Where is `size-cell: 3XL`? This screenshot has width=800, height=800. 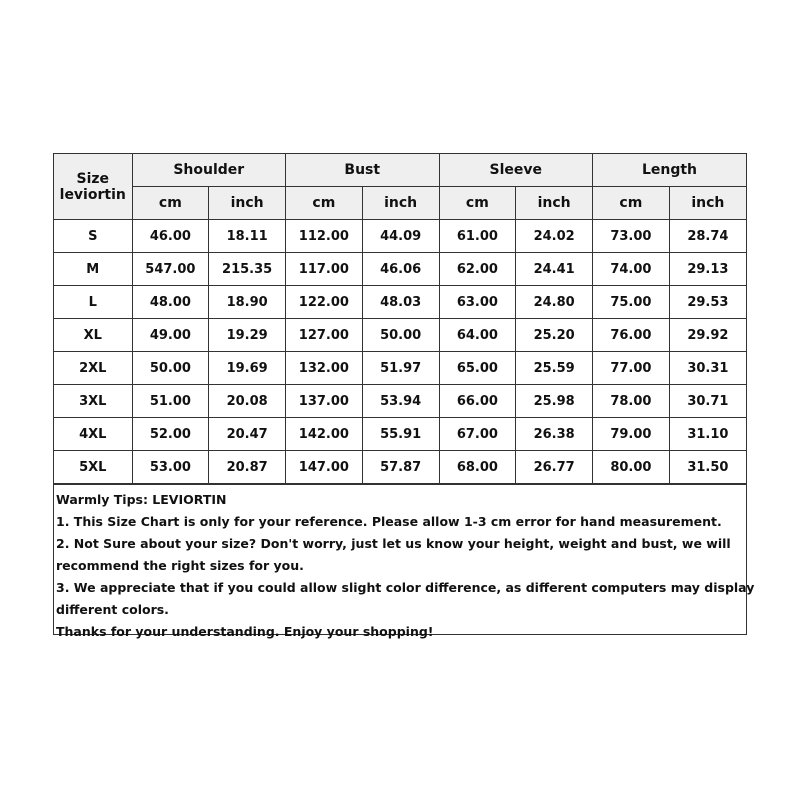 size-cell: 3XL is located at coordinates (93, 401).